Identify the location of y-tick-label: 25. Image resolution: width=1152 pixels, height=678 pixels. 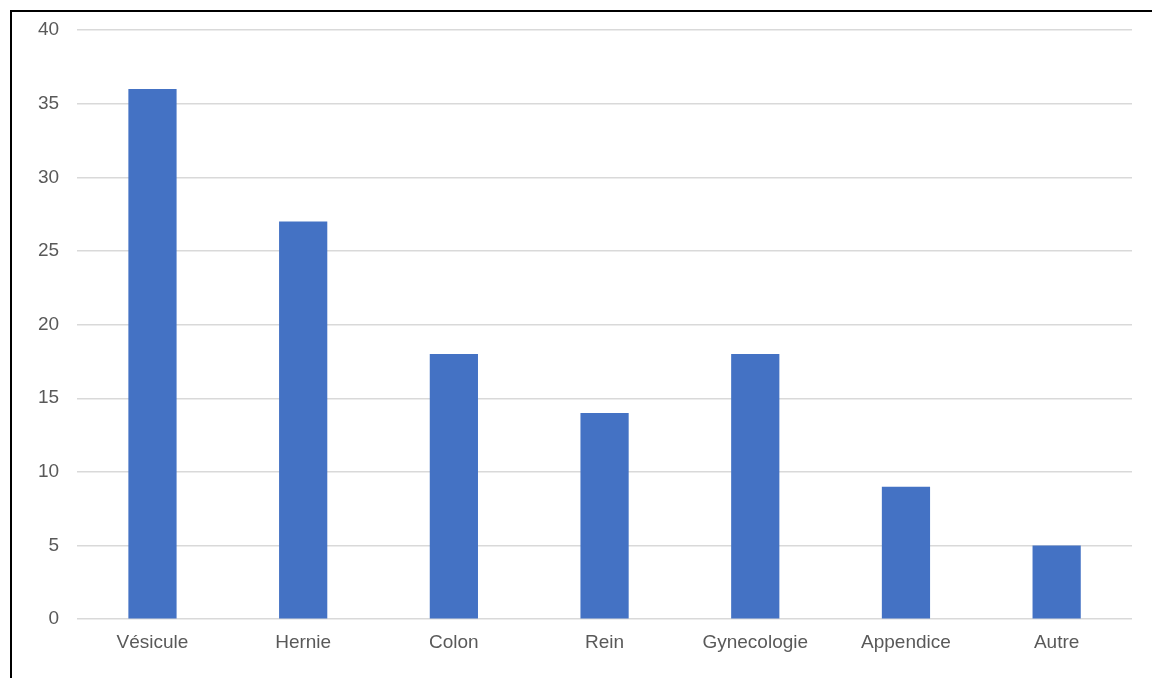
(48, 250).